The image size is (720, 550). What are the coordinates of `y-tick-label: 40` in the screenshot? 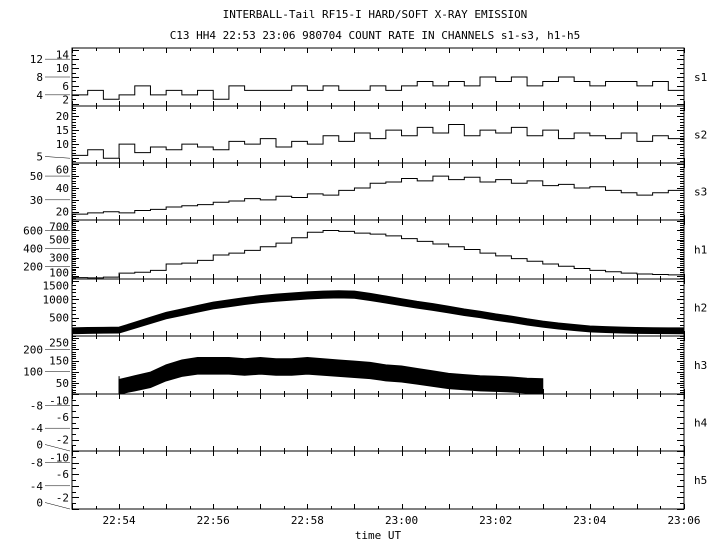 It's located at (62, 188).